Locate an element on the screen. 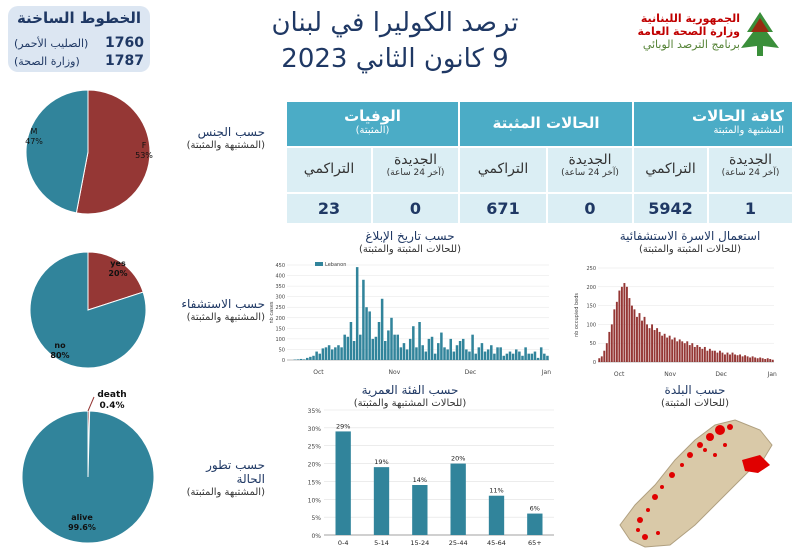 This screenshot has height=550, width=800. new-label: الجديدة is located at coordinates (415, 160).